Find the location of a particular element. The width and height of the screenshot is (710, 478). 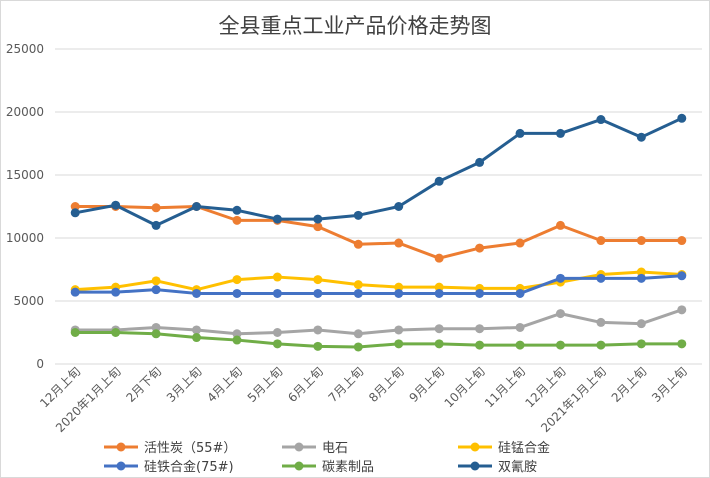

y-tick-label: 15000 is located at coordinates (25, 175).